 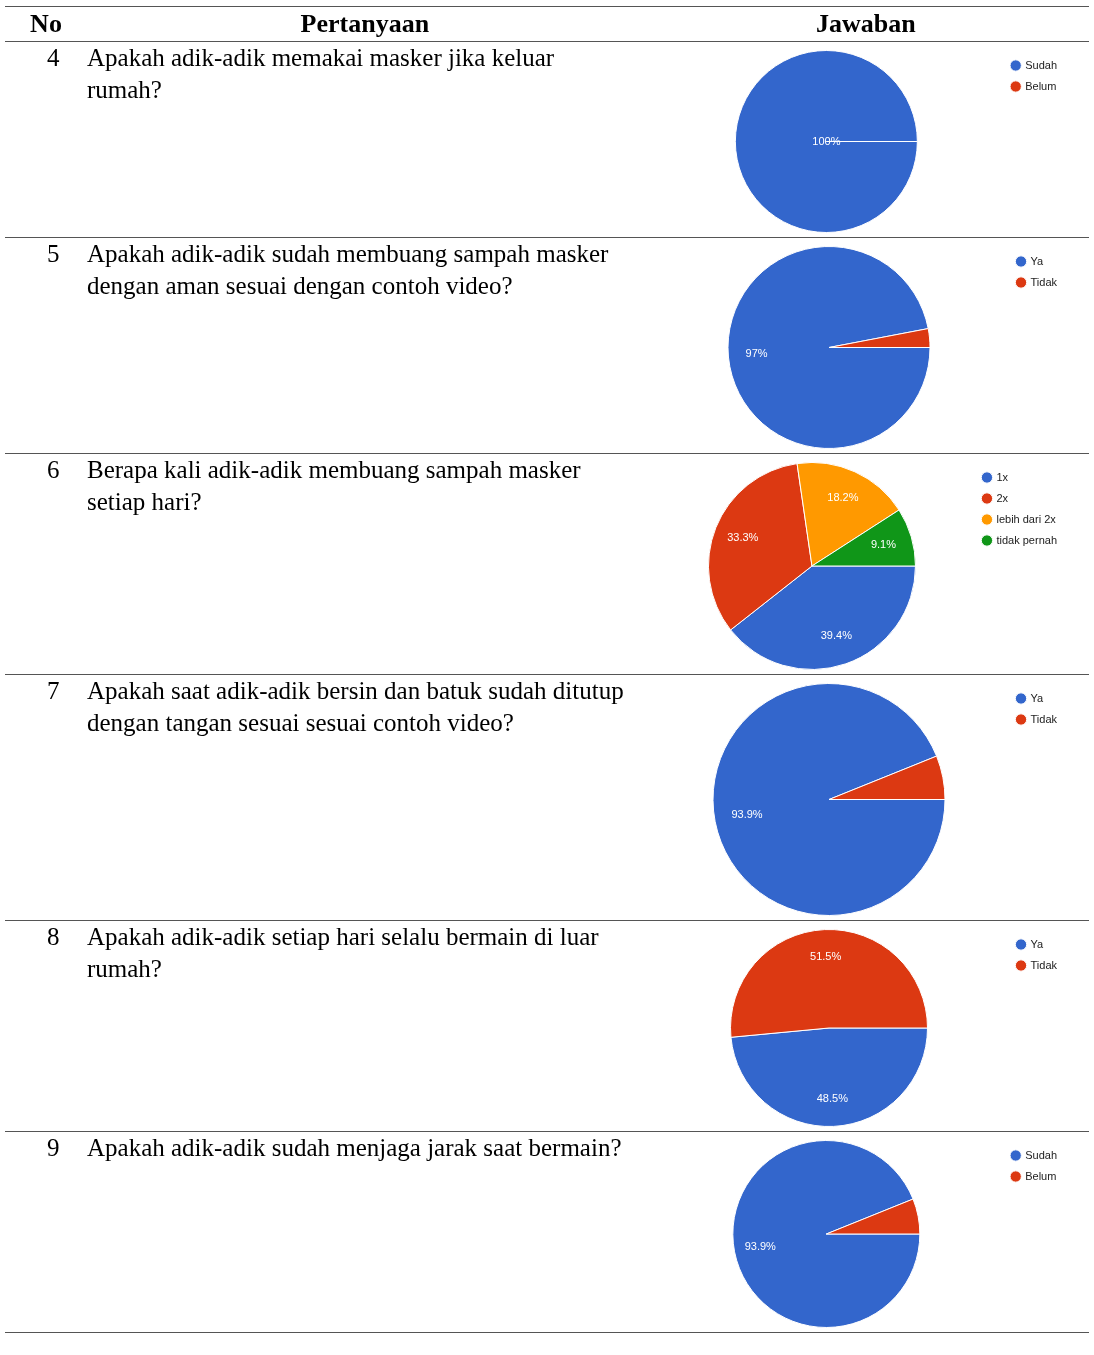 What do you see at coordinates (825, 956) in the screenshot?
I see `data-label: 51.5%` at bounding box center [825, 956].